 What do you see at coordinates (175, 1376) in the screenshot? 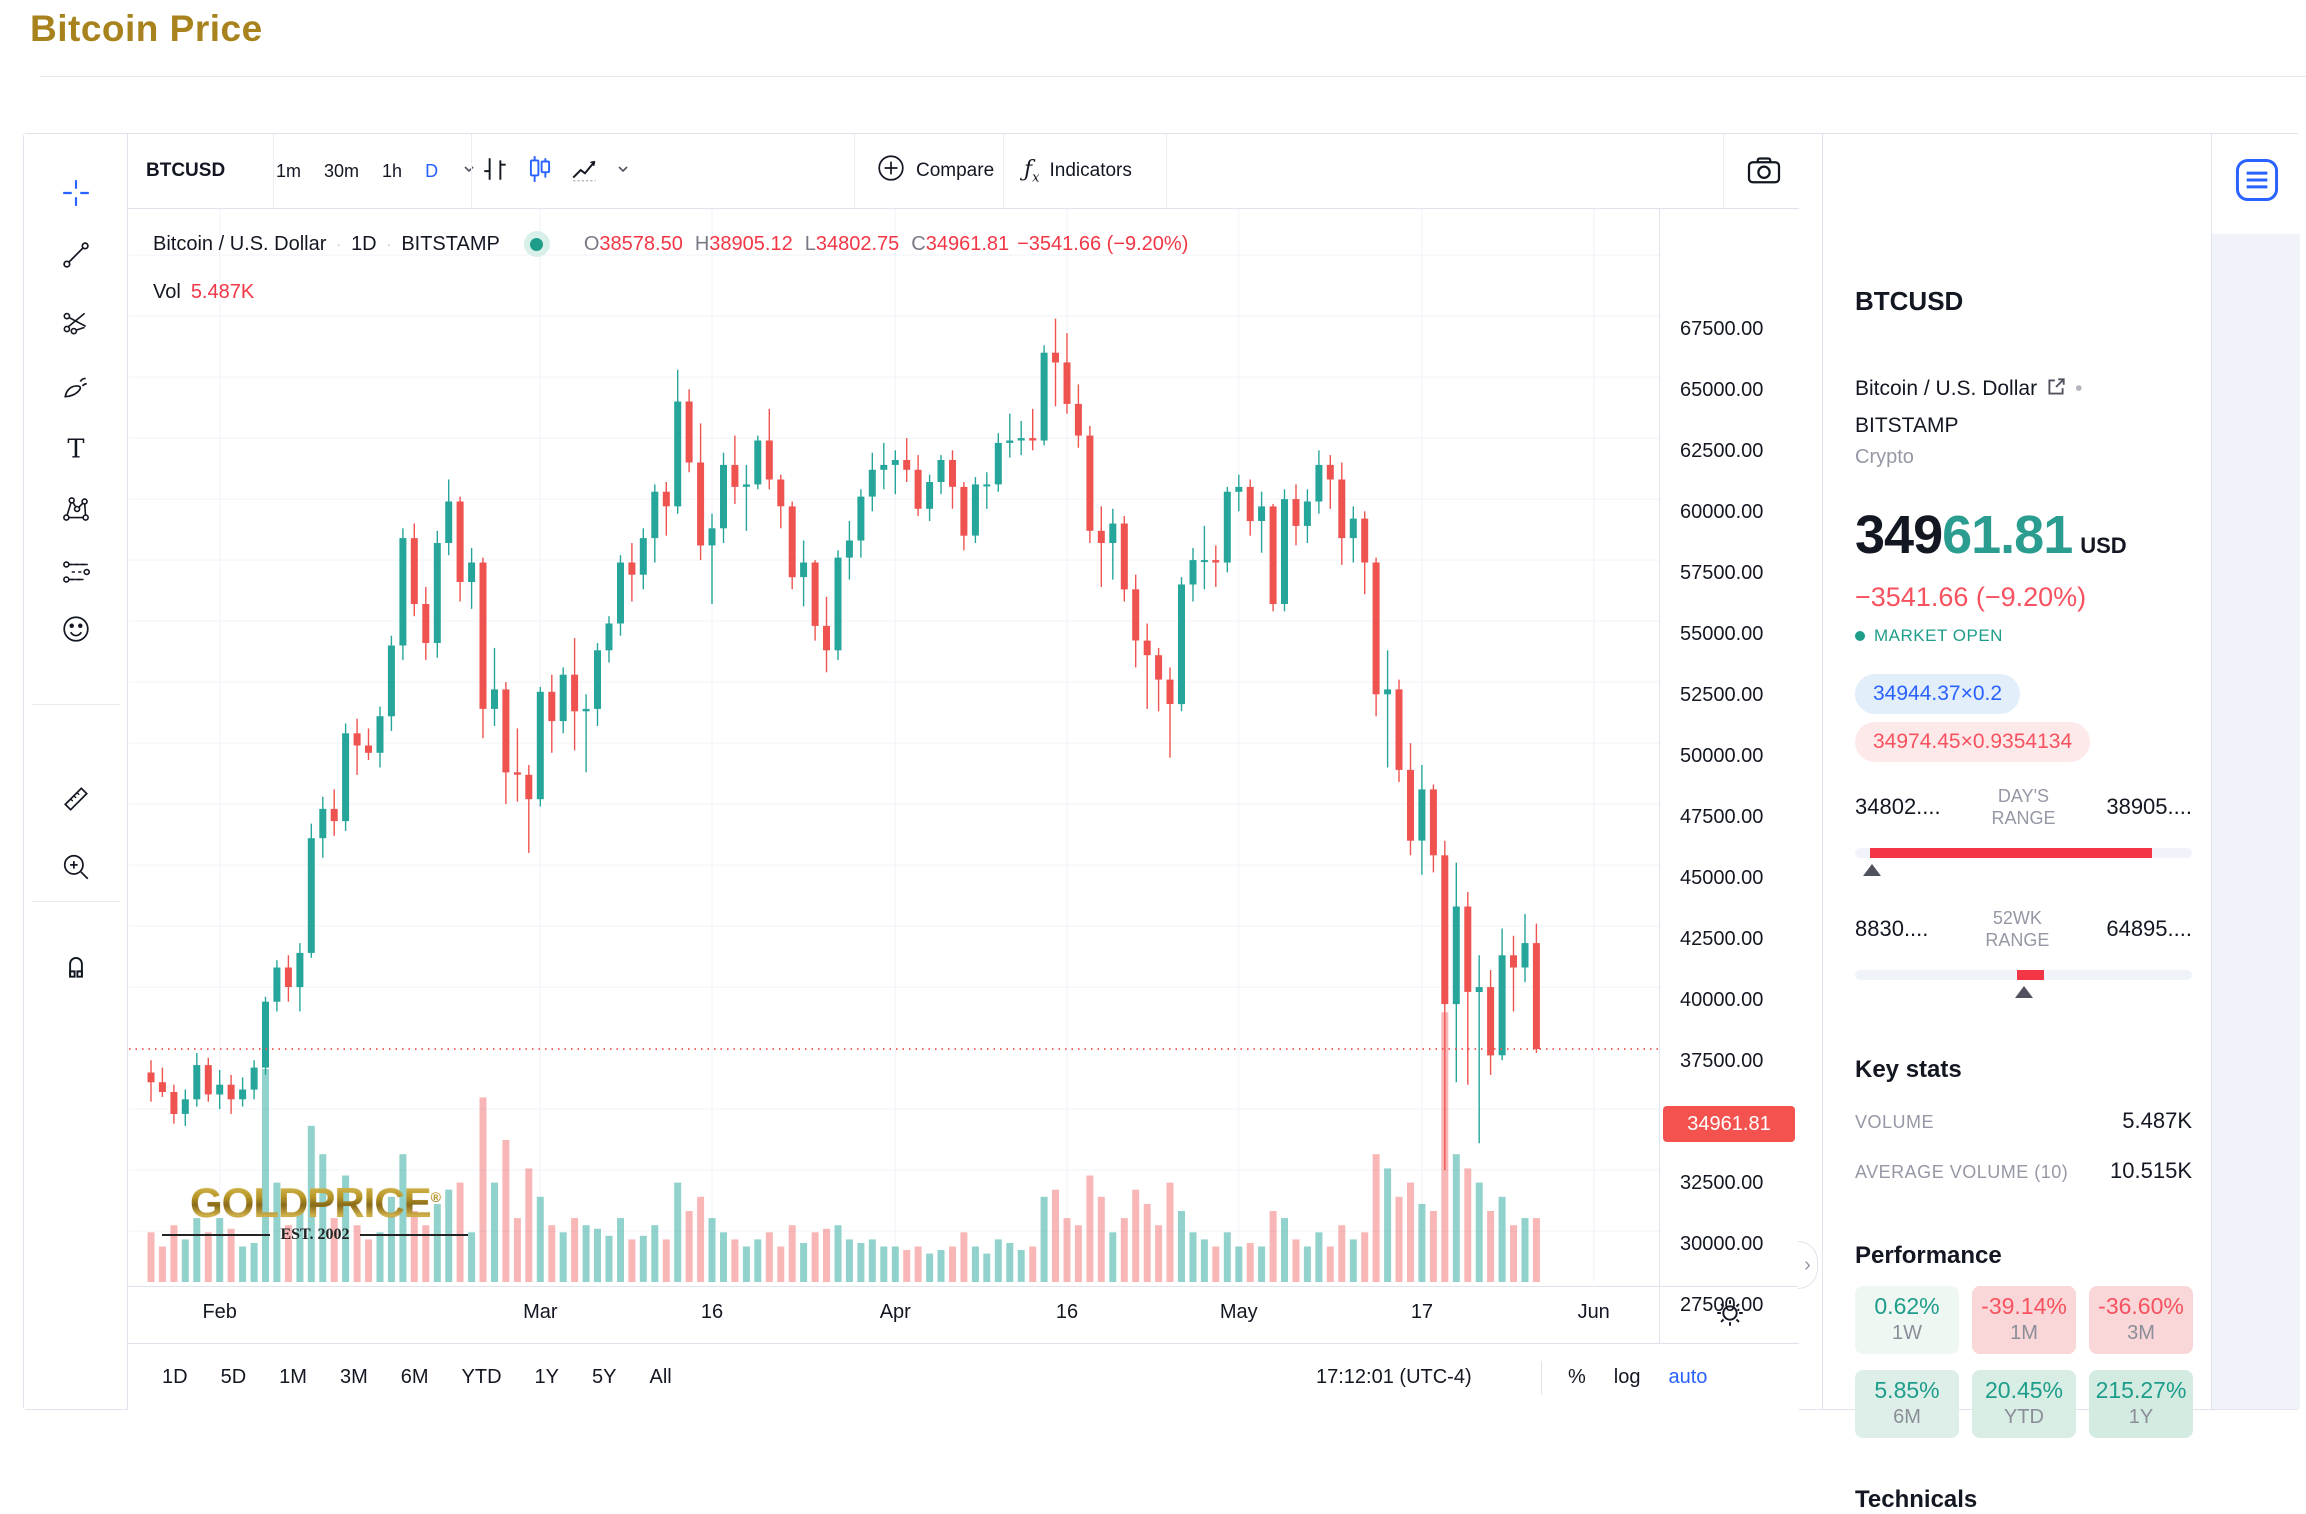
I see `range-1d: 1D` at bounding box center [175, 1376].